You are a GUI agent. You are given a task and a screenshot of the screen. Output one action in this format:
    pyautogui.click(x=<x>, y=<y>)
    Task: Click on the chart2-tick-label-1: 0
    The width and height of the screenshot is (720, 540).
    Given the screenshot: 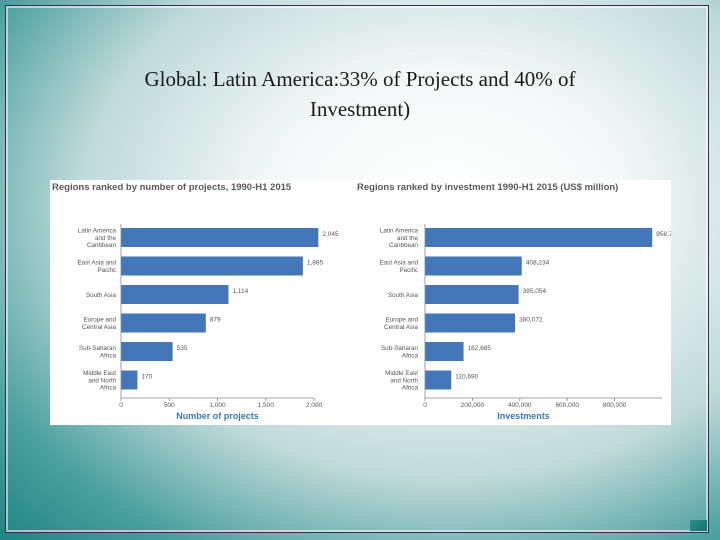 What is the action you would take?
    pyautogui.click(x=425, y=405)
    